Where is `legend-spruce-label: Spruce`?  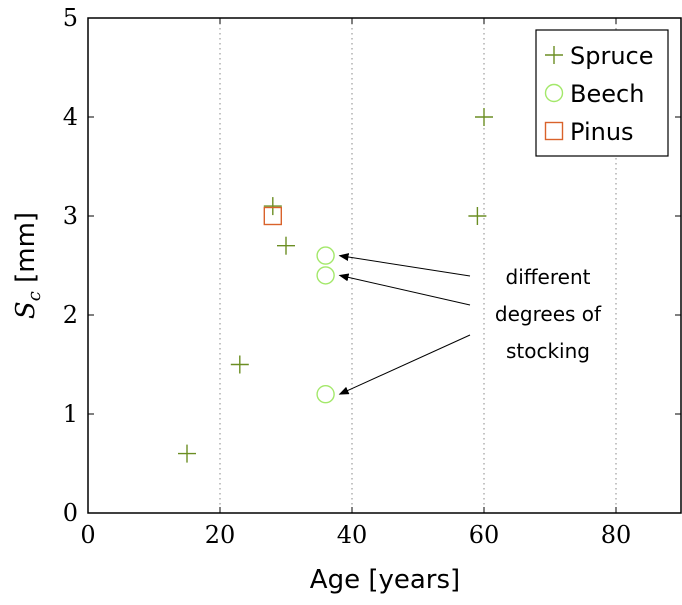 legend-spruce-label: Spruce is located at coordinates (612, 56).